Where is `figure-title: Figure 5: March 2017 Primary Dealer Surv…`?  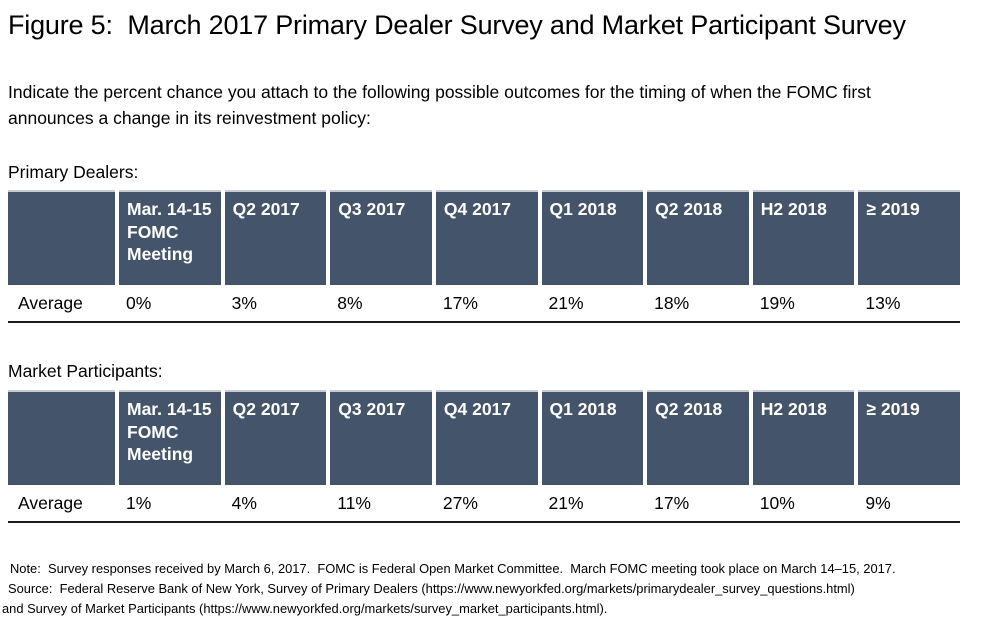
figure-title: Figure 5: March 2017 Primary Dealer Surv… is located at coordinates (457, 25).